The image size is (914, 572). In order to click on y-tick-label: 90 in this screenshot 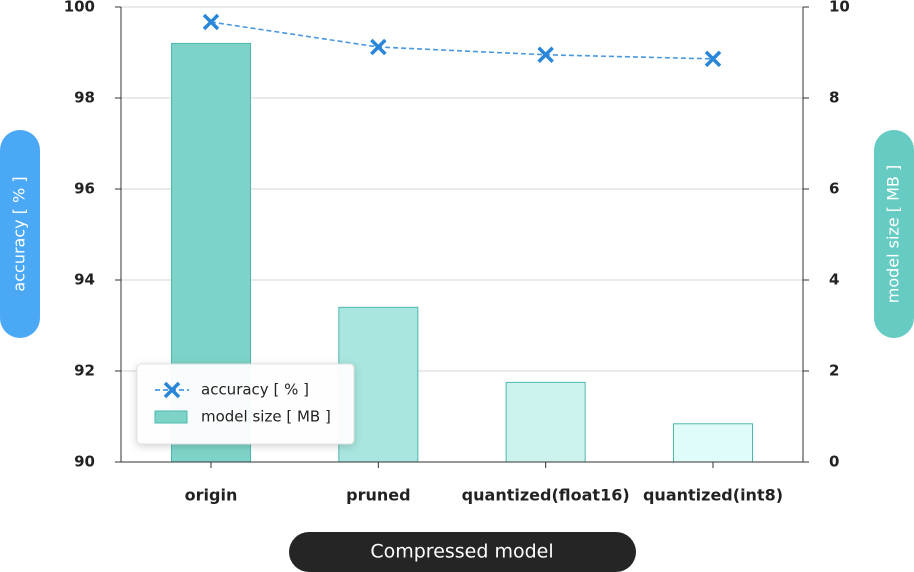, I will do `click(84, 462)`.